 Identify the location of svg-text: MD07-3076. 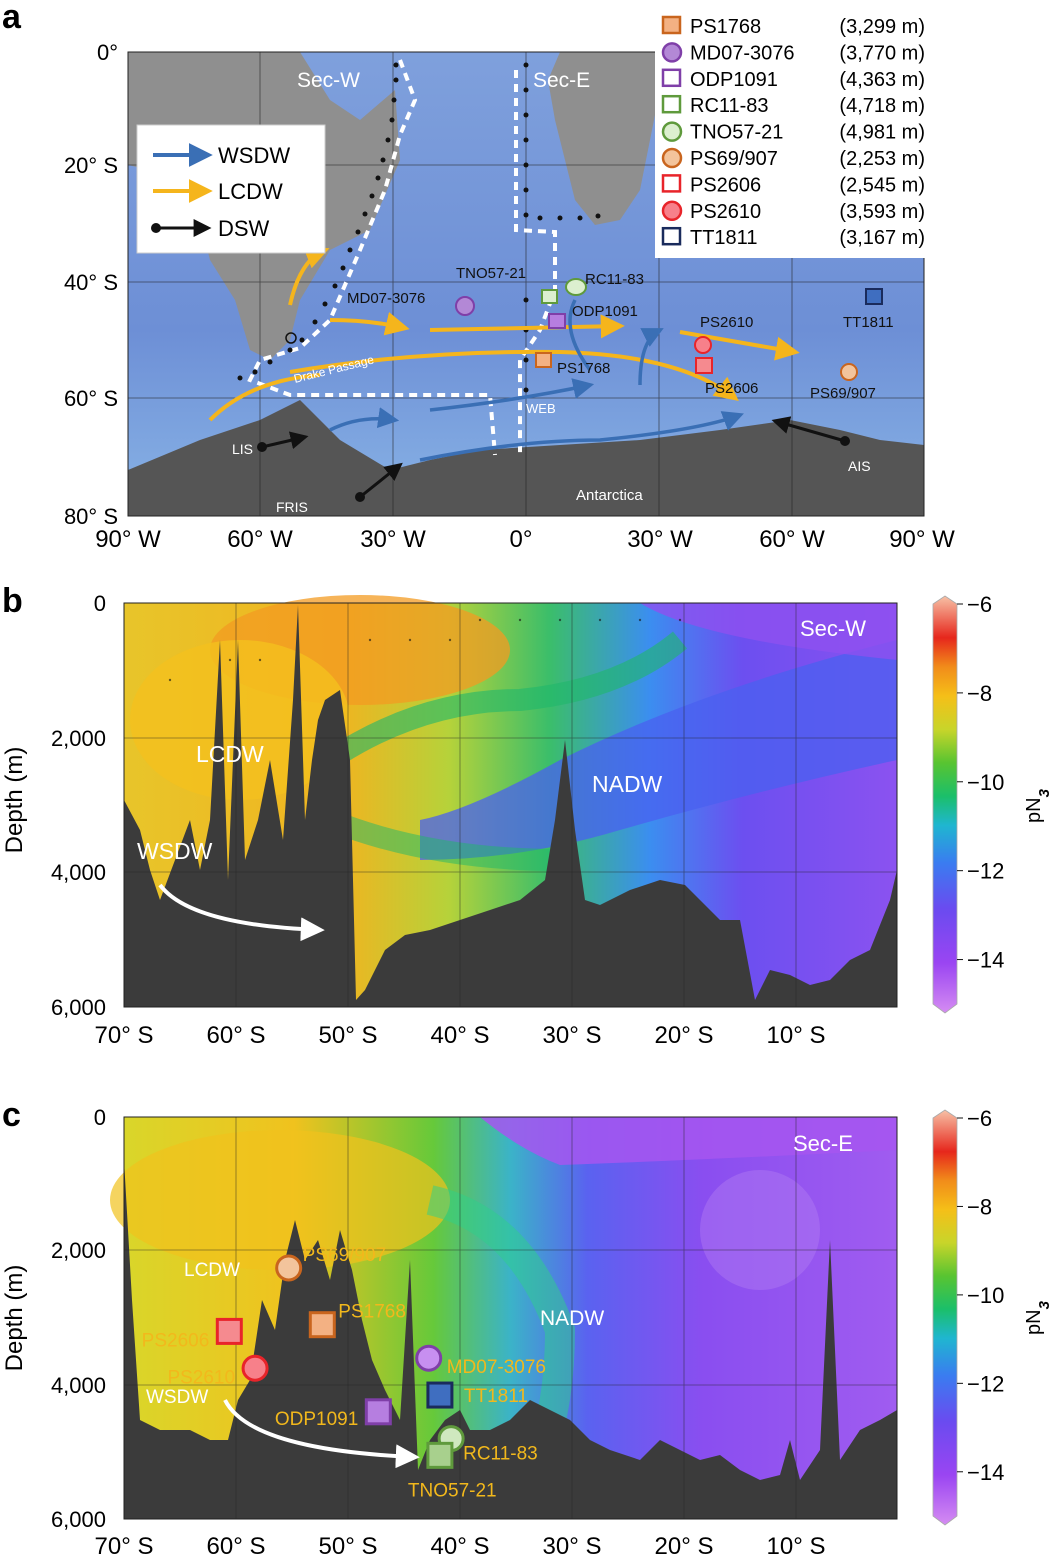
(386, 298).